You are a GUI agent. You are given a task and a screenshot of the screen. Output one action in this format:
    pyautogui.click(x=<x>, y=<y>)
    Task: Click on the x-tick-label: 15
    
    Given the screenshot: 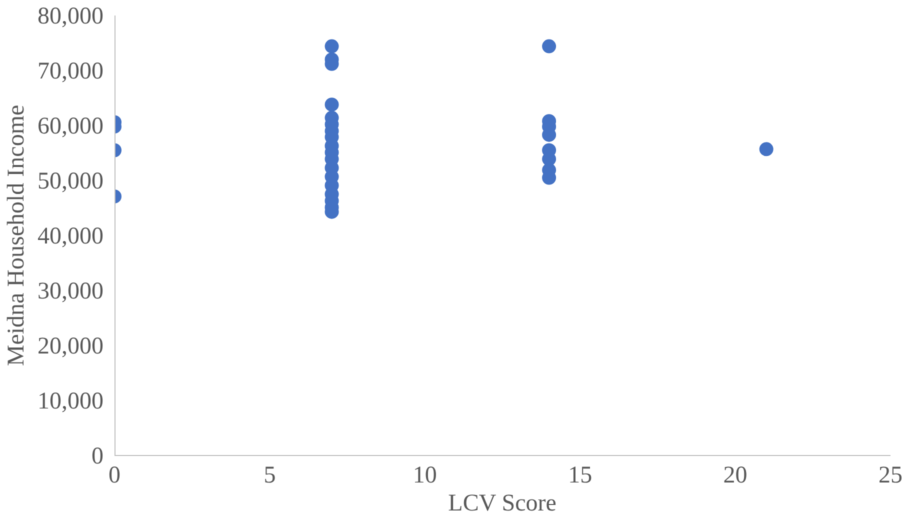 What is the action you would take?
    pyautogui.click(x=580, y=475)
    